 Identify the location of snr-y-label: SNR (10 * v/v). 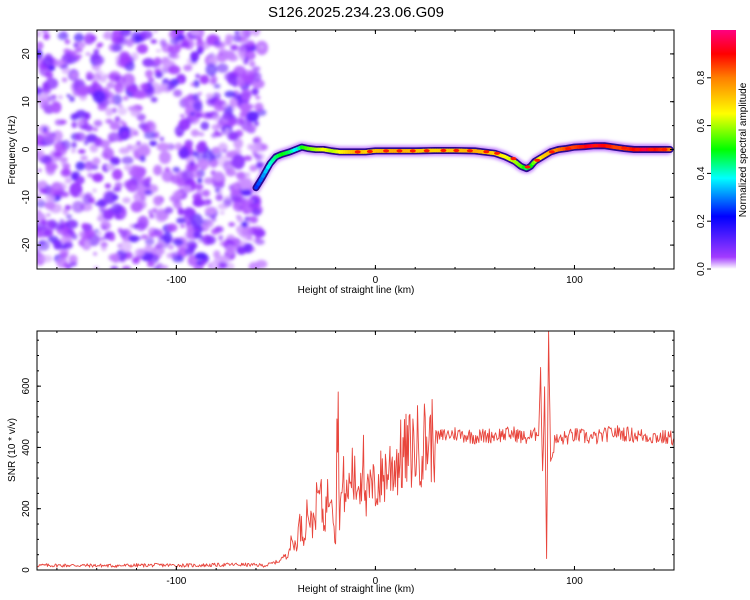
(12, 450).